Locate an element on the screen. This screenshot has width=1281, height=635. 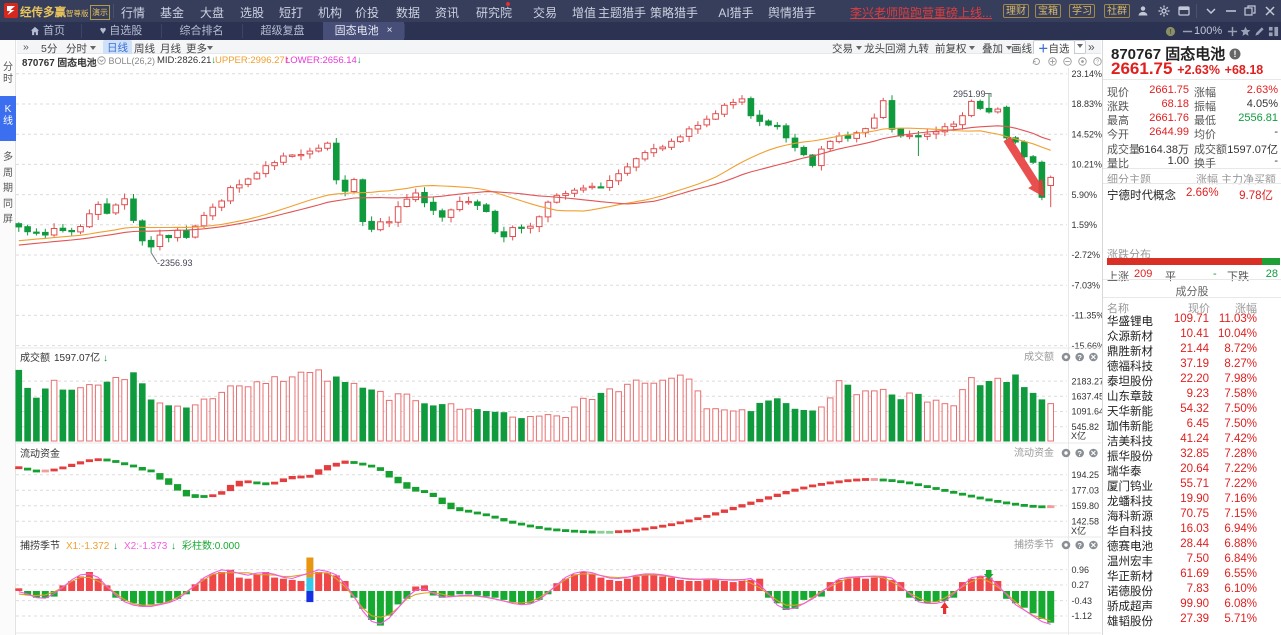
svg-text: 1597.07亿 is located at coordinates (77, 357).